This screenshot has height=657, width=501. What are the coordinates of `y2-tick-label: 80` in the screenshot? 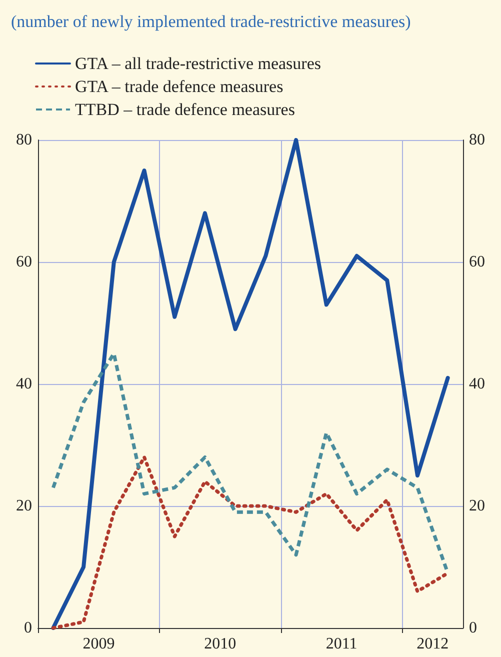 It's located at (477, 140).